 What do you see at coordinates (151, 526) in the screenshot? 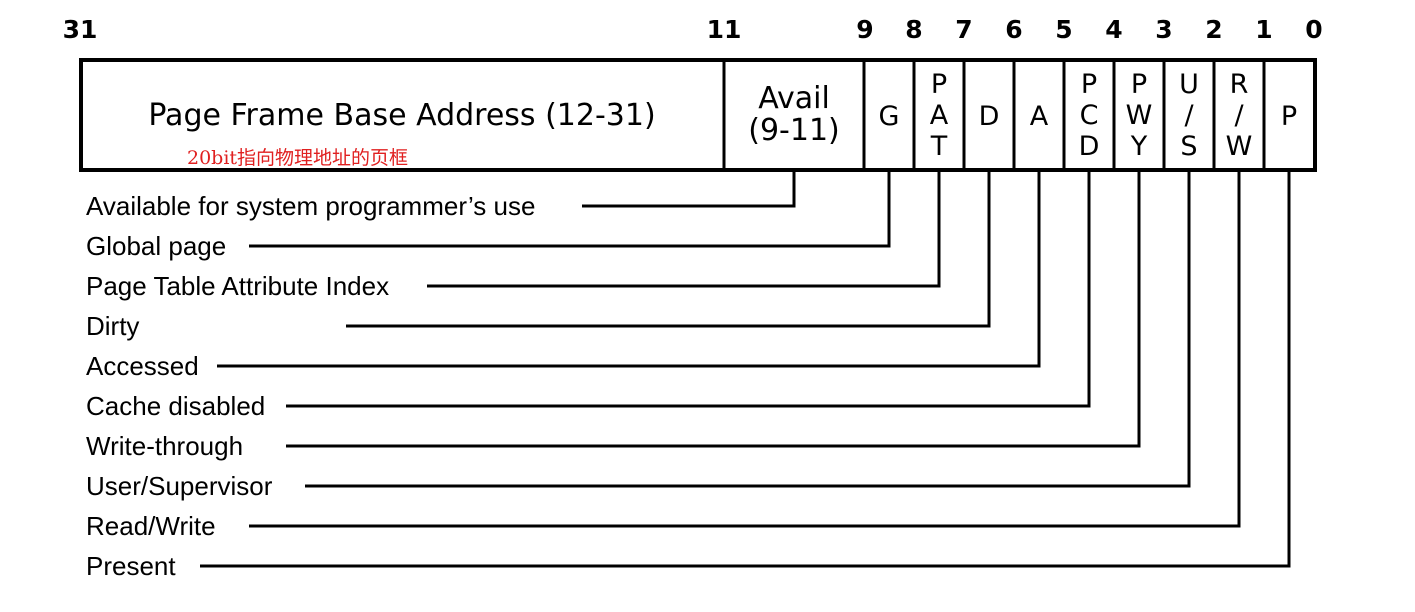
I see `desc-read-write: Read/Write` at bounding box center [151, 526].